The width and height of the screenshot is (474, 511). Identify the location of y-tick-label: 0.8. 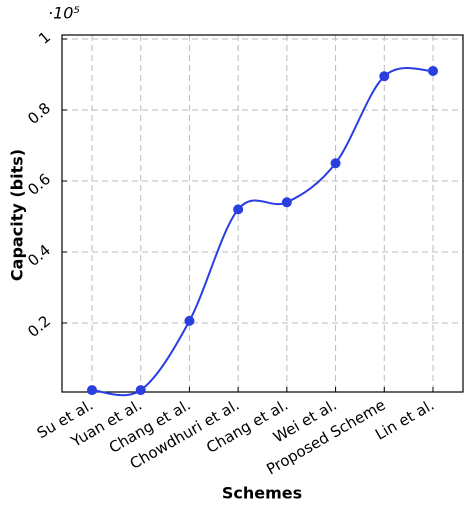
(39, 113).